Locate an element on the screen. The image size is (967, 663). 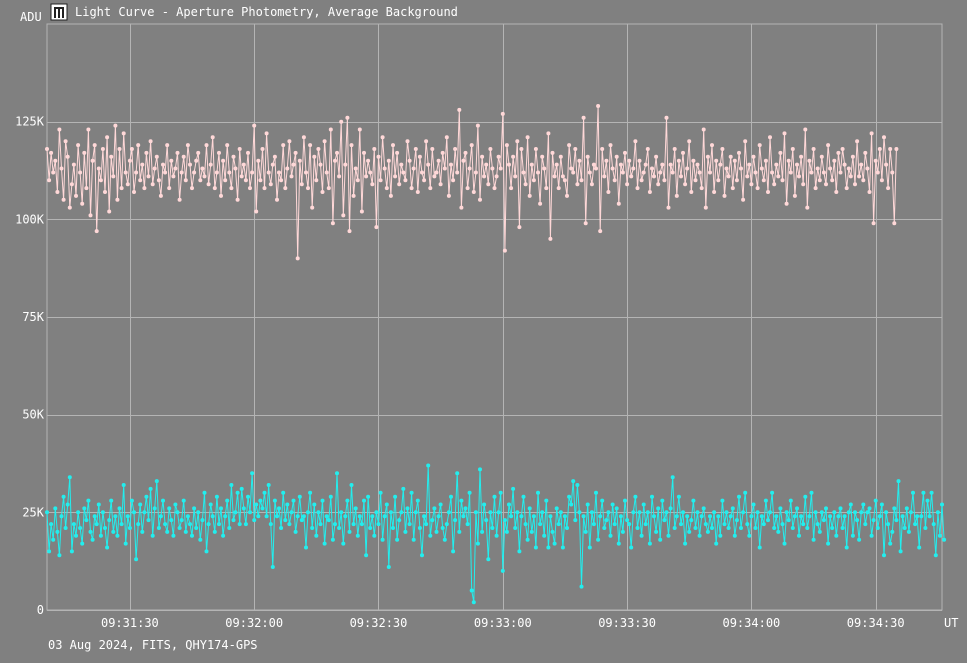
y-tick-label-5: 125K is located at coordinates (30, 122).